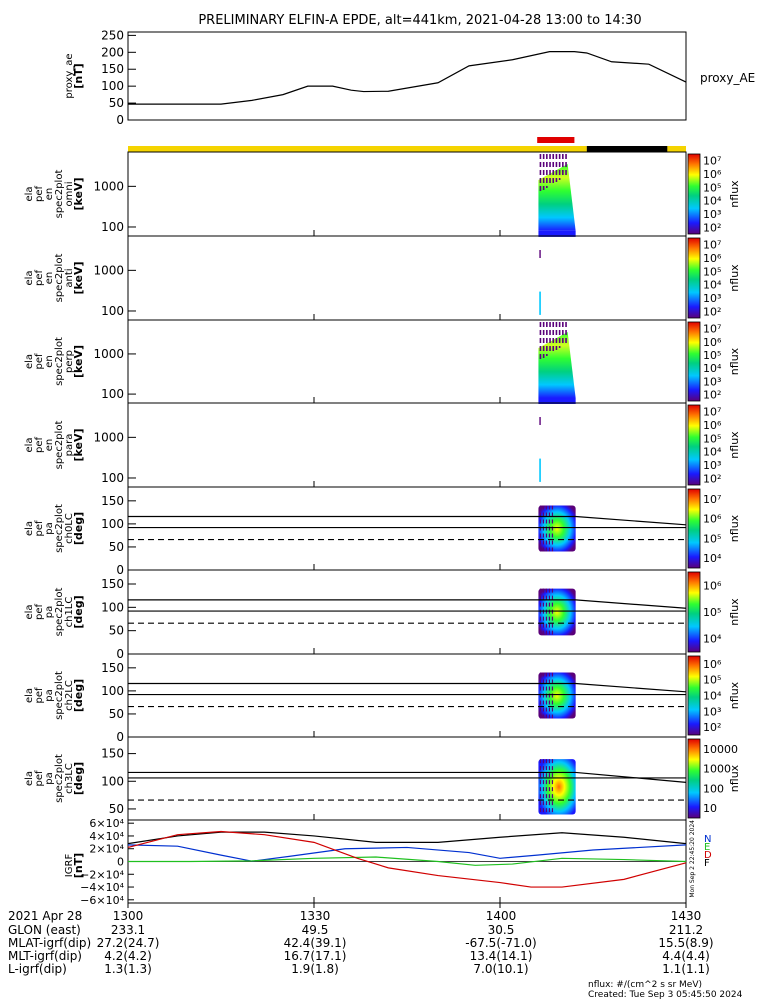 The width and height of the screenshot is (775, 1000). I want to click on eph-row-mlat-v2: -67.5(-71.0), so click(500, 943).